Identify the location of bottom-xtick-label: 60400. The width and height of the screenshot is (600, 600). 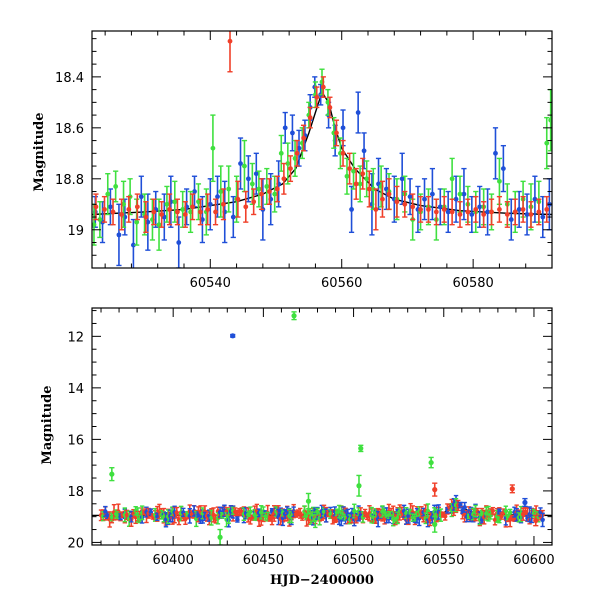
(172, 560).